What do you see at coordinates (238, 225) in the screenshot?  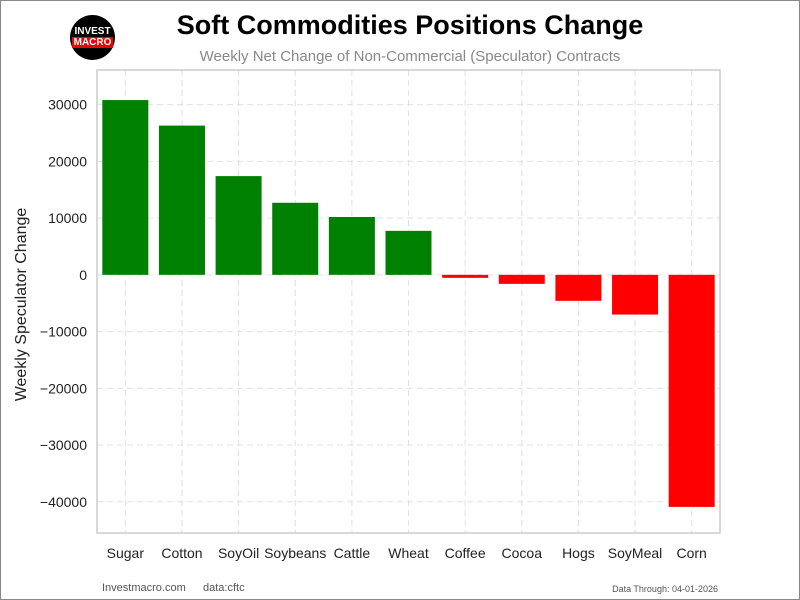 I see `bar-soyoil` at bounding box center [238, 225].